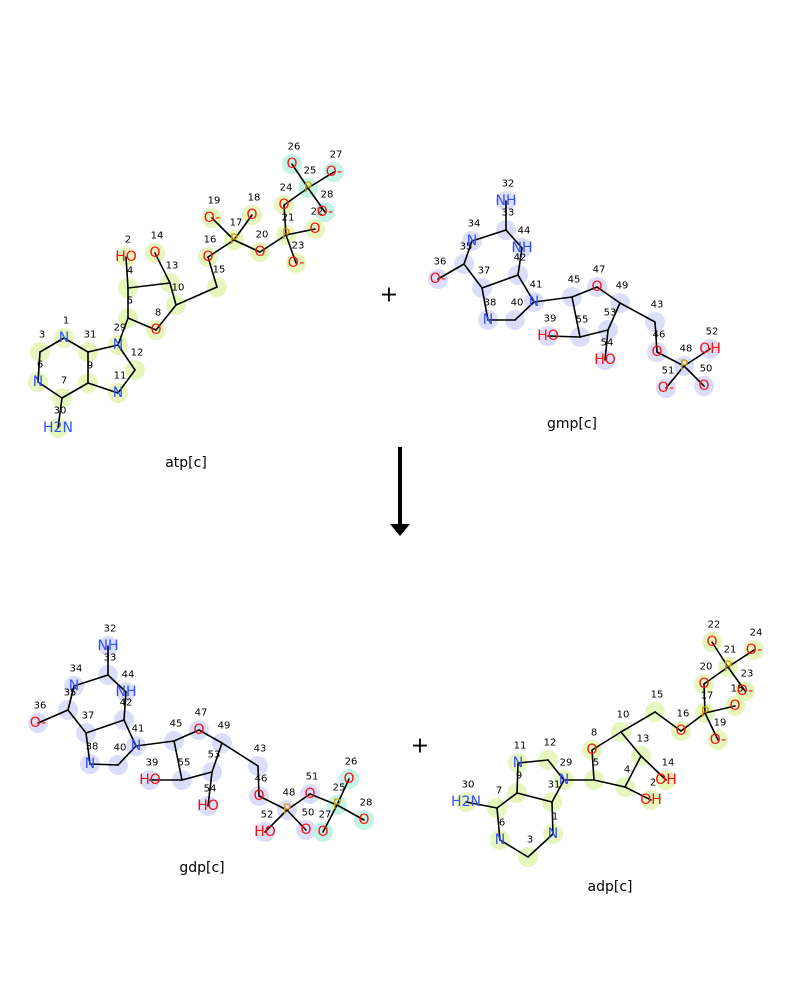 The height and width of the screenshot is (1000, 800). I want to click on atom-number: 28, so click(366, 803).